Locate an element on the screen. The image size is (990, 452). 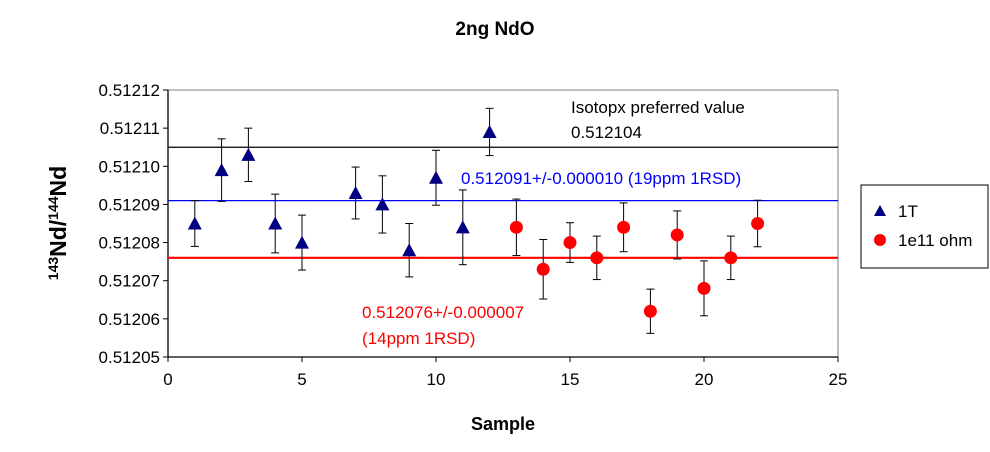
preferred-value-number: 0.512104 is located at coordinates (606, 132).